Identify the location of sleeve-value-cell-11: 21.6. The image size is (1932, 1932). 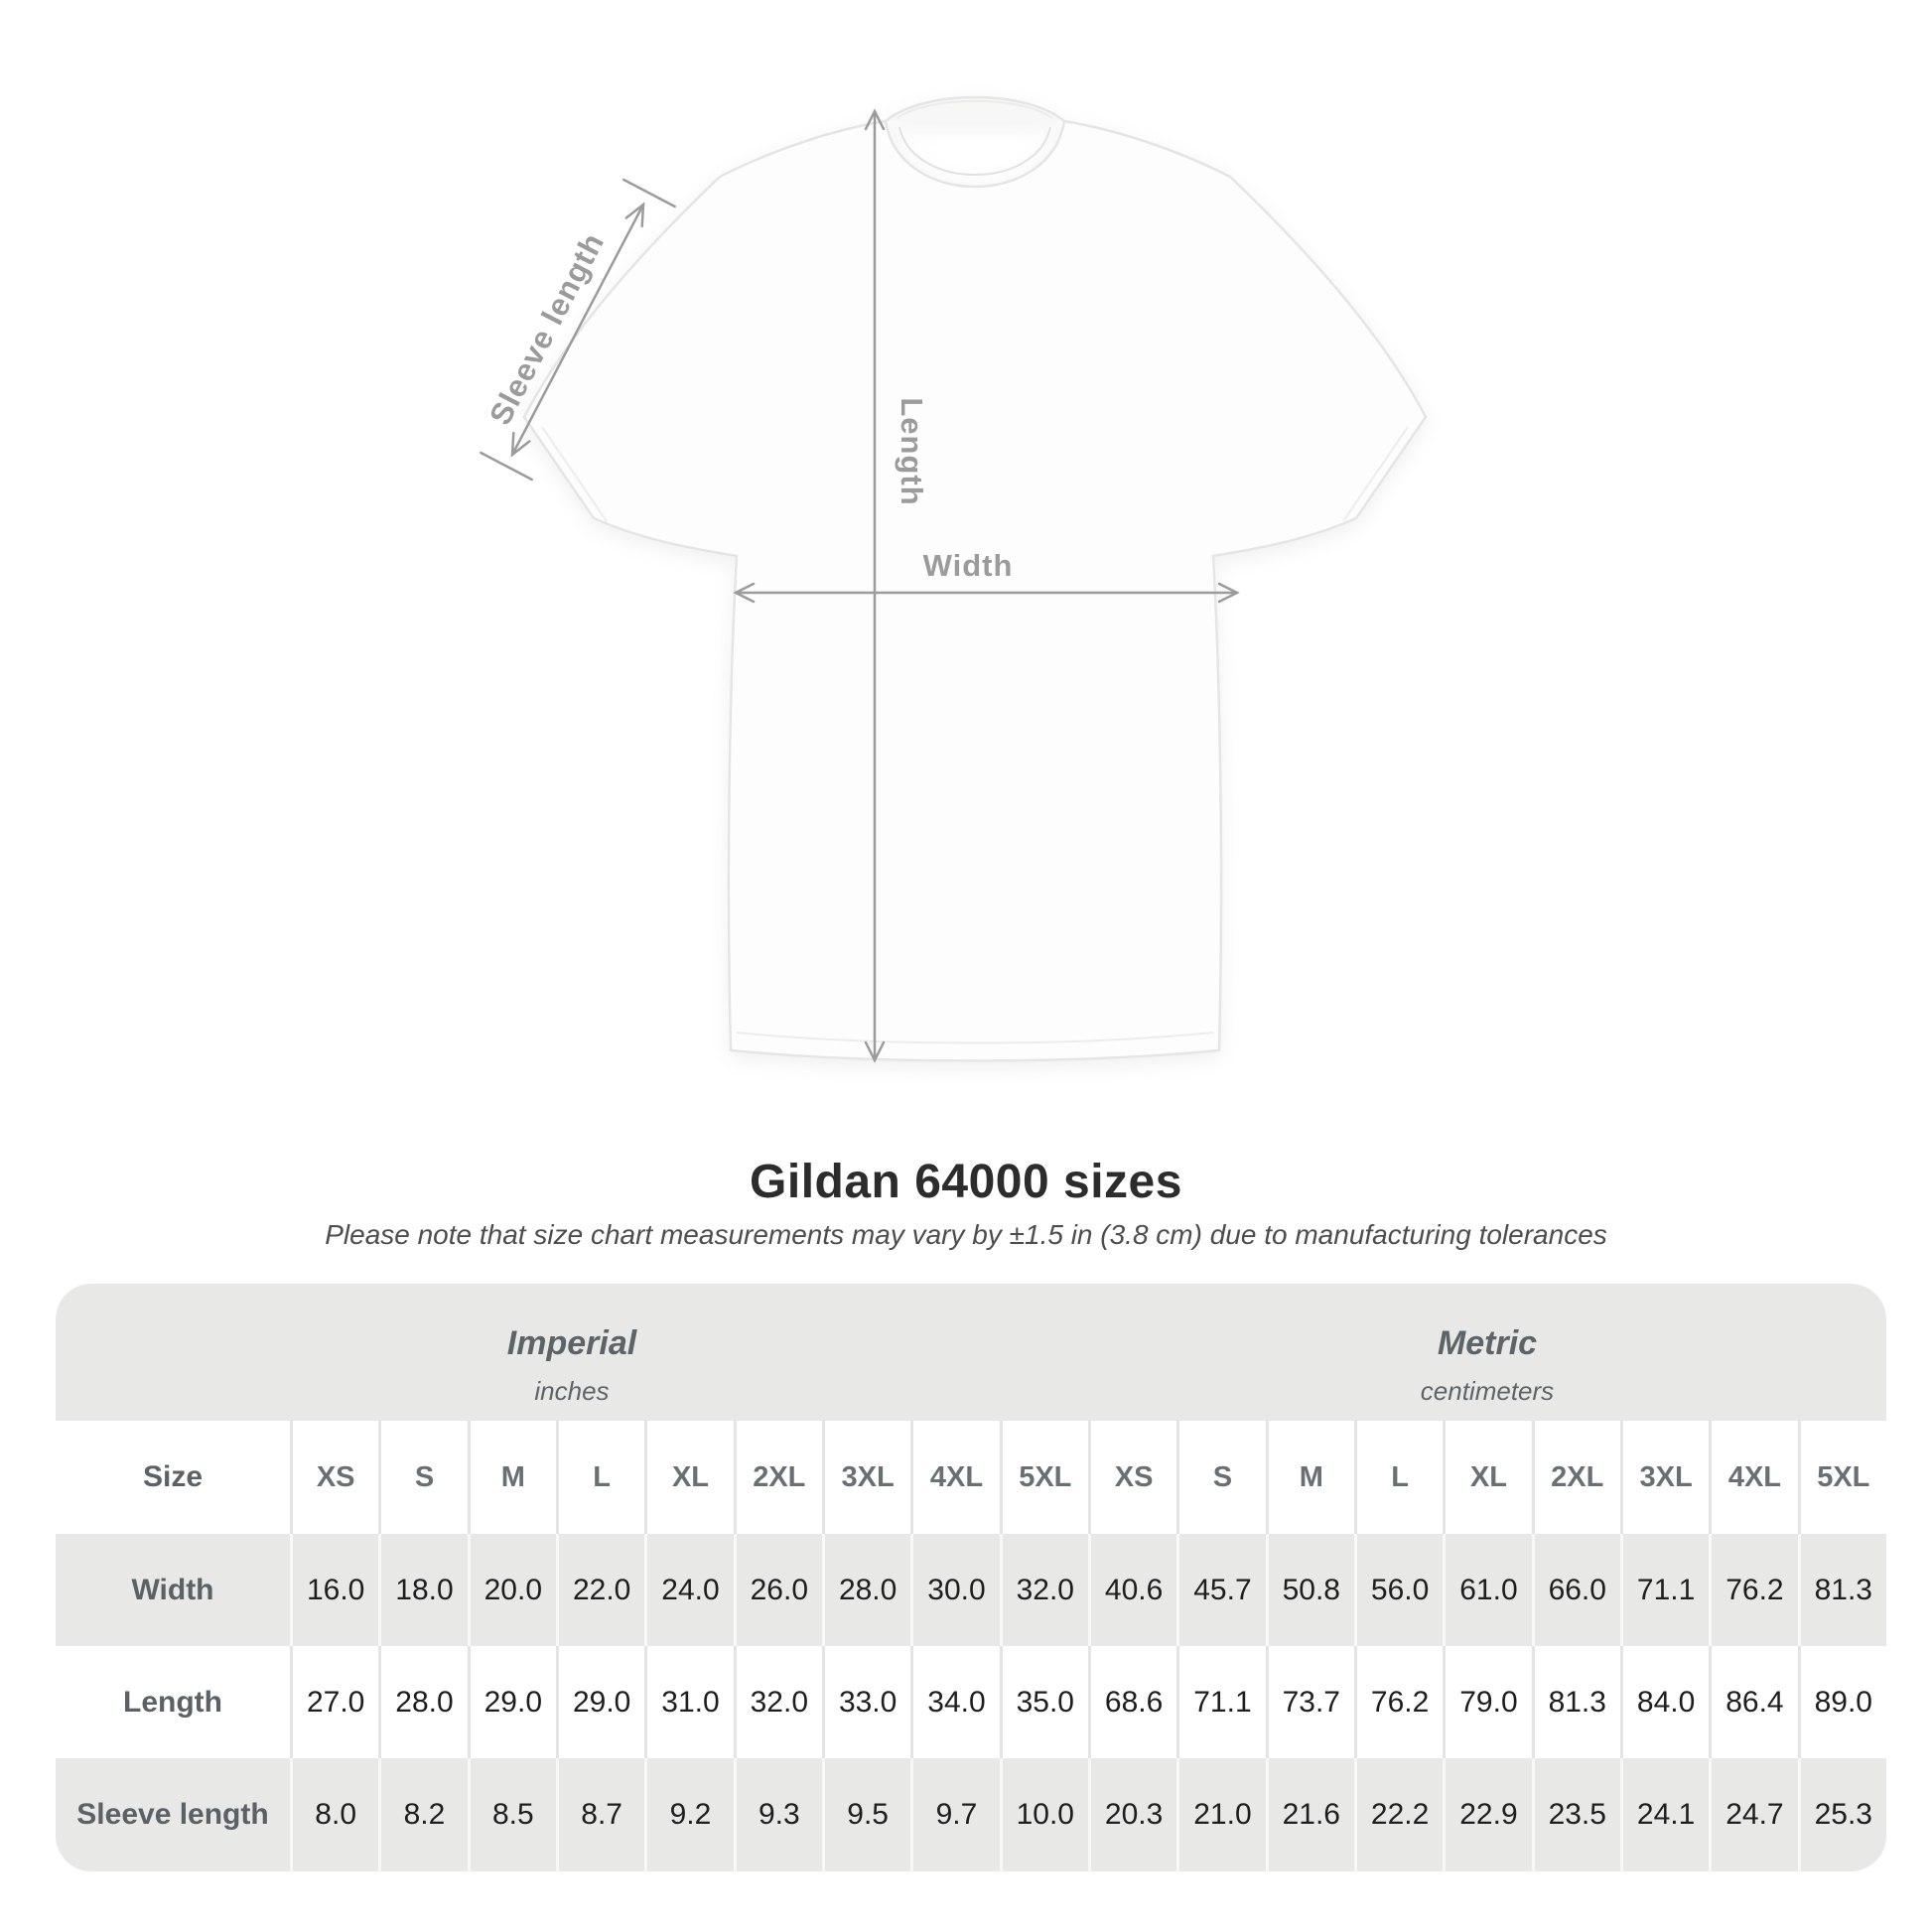
(1310, 1815).